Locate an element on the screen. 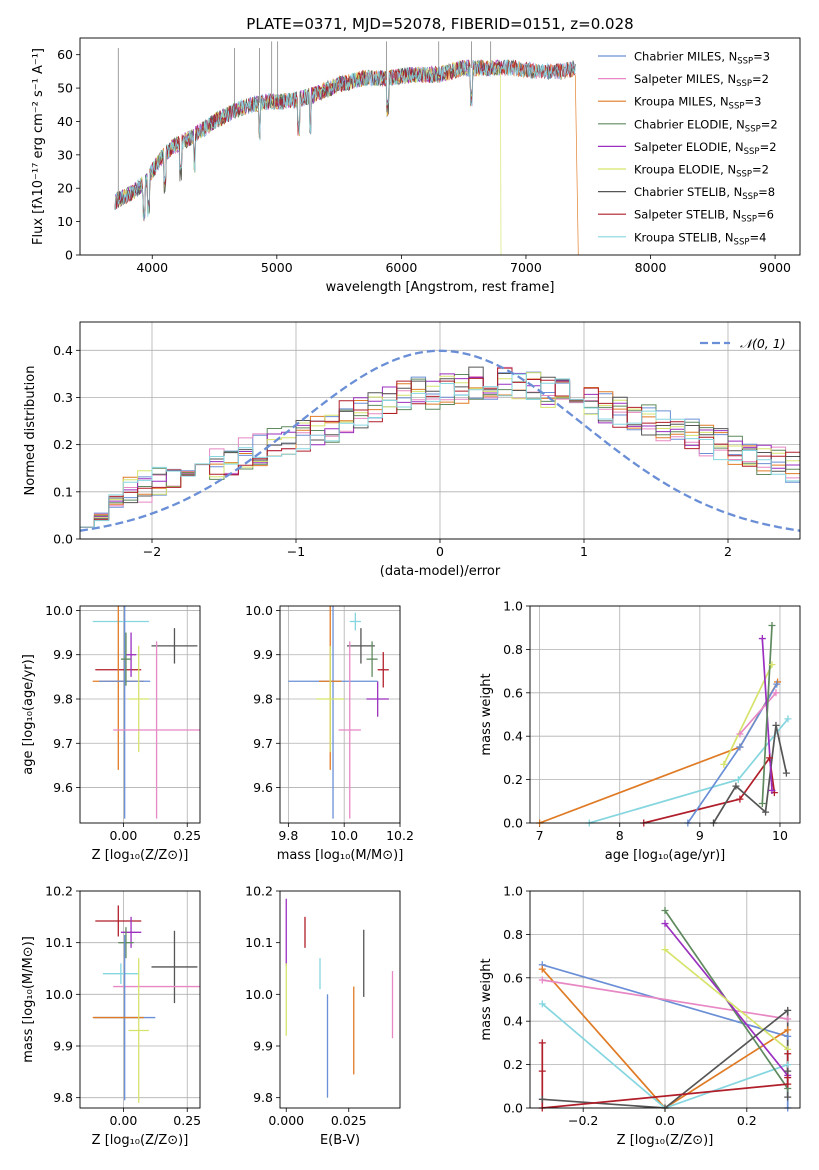 This screenshot has height=1170, width=819. x-axis-label: age [log₁₀(age/yr)] is located at coordinates (665, 855).